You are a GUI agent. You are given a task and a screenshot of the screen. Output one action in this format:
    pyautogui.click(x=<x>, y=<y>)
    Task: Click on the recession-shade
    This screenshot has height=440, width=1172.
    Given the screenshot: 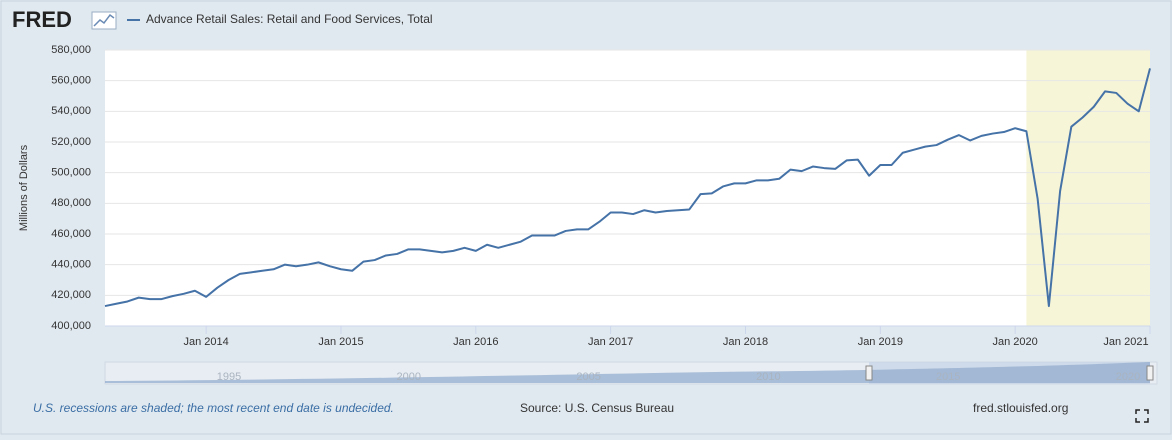 What is the action you would take?
    pyautogui.click(x=1088, y=188)
    